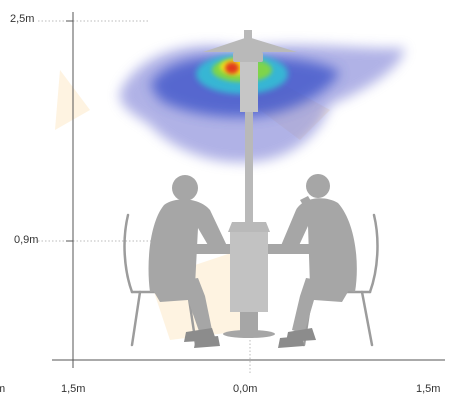 The height and width of the screenshot is (405, 453). Describe the element at coordinates (250, 44) in the screenshot. I see `heater-reflector` at that location.